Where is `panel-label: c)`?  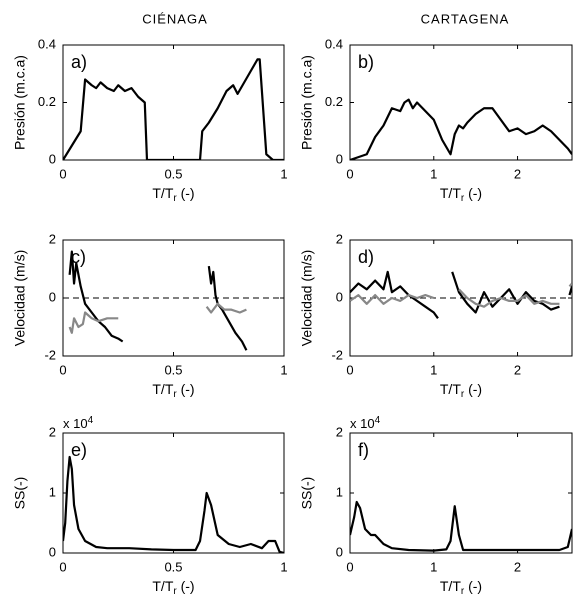
panel-label: c) is located at coordinates (78, 257).